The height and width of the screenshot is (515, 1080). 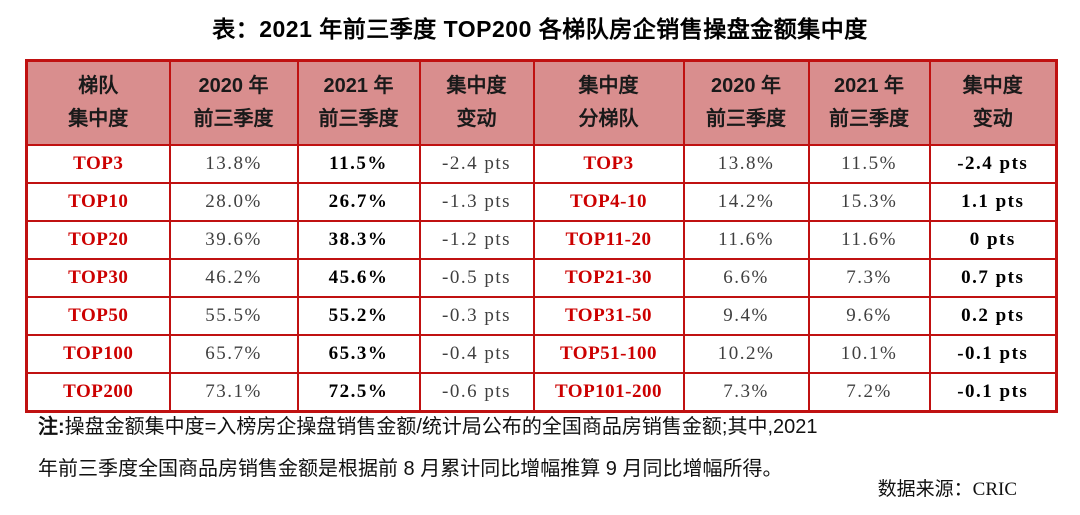 I want to click on value-2021-cell: 65.3%, so click(x=358, y=354).